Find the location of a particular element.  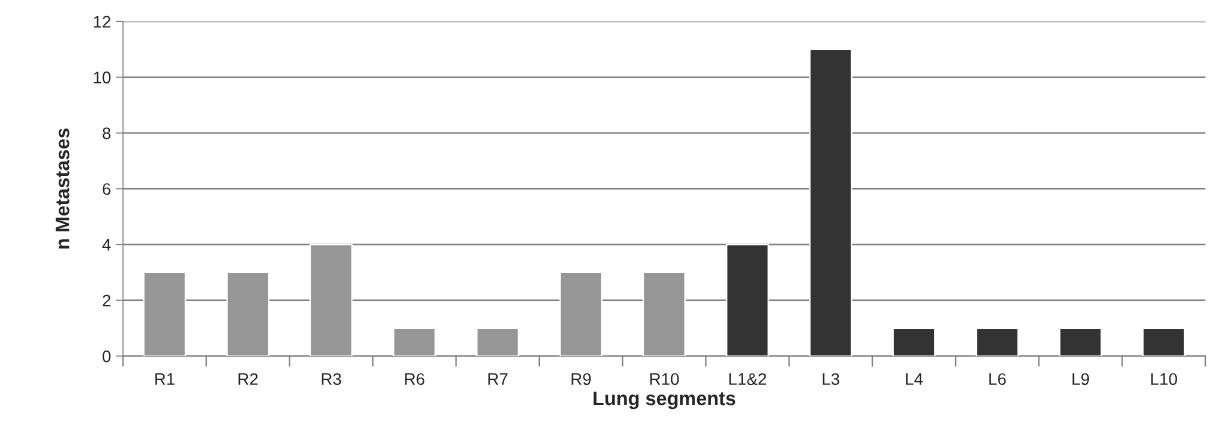

x-tick-label: L3 is located at coordinates (831, 379).